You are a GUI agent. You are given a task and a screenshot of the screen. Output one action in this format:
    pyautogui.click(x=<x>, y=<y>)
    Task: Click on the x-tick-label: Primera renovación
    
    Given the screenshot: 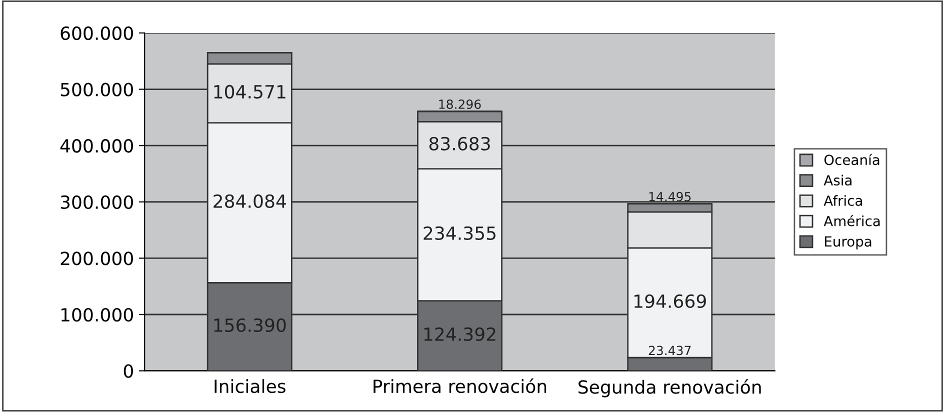 What is the action you would take?
    pyautogui.click(x=460, y=386)
    